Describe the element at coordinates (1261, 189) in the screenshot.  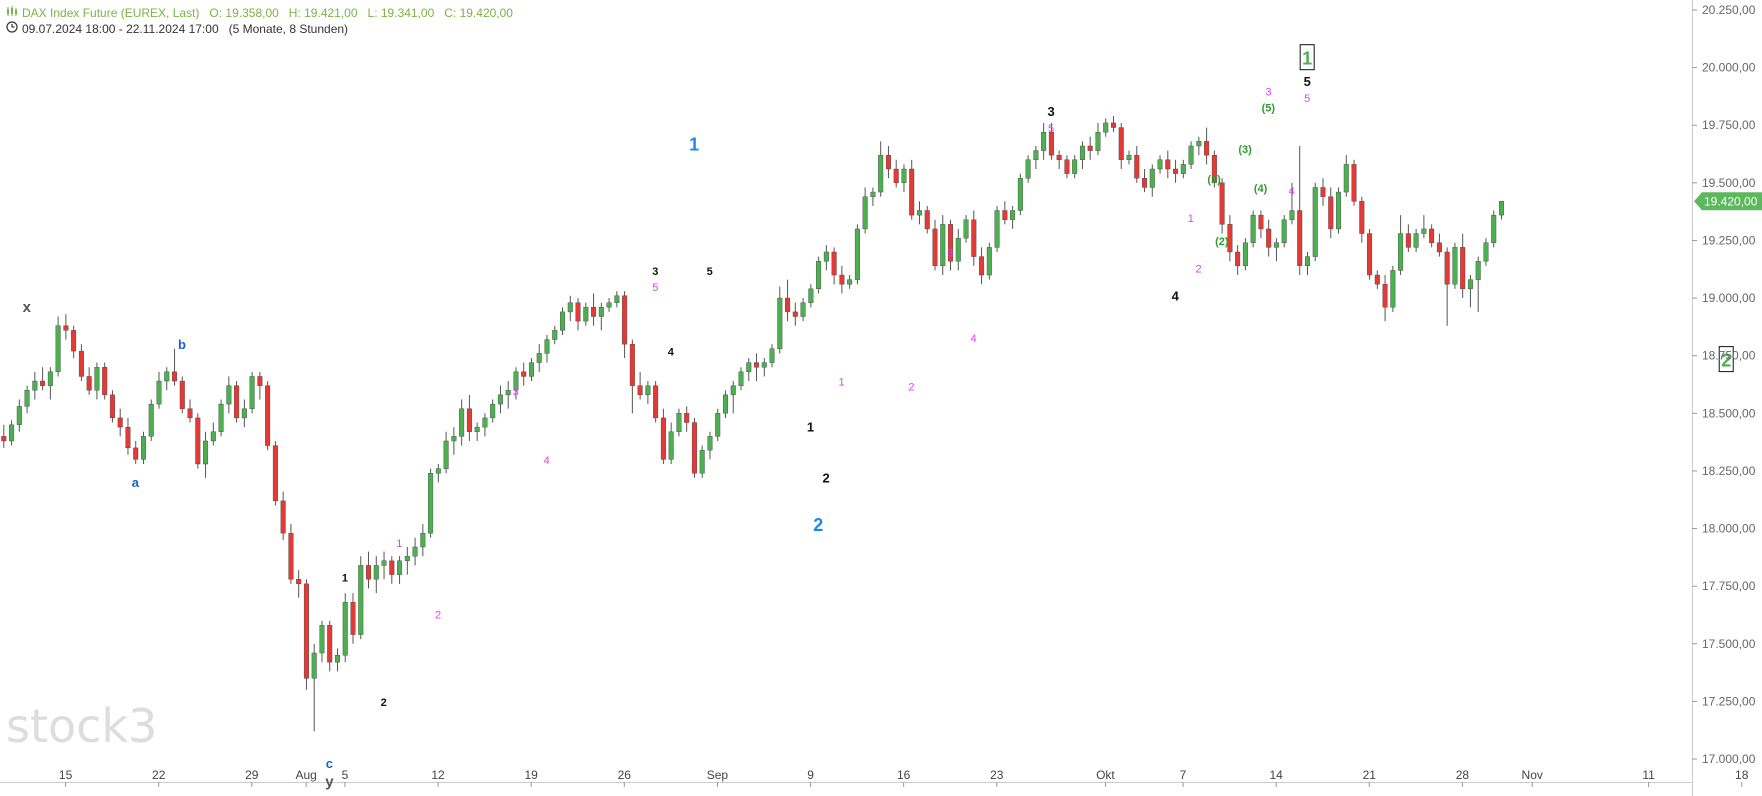
I see `wave-label: (4)` at that location.